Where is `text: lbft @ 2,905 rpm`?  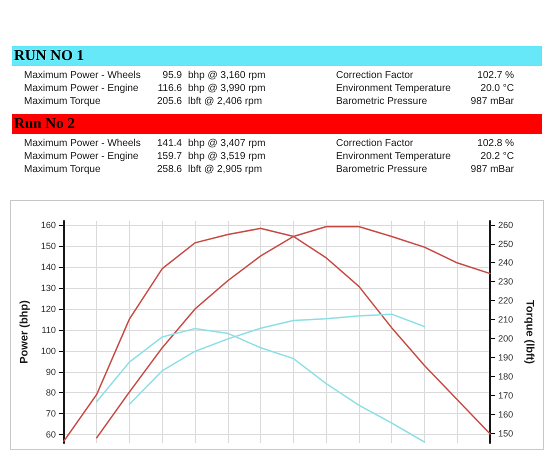
text: lbft @ 2,905 rpm is located at coordinates (226, 169).